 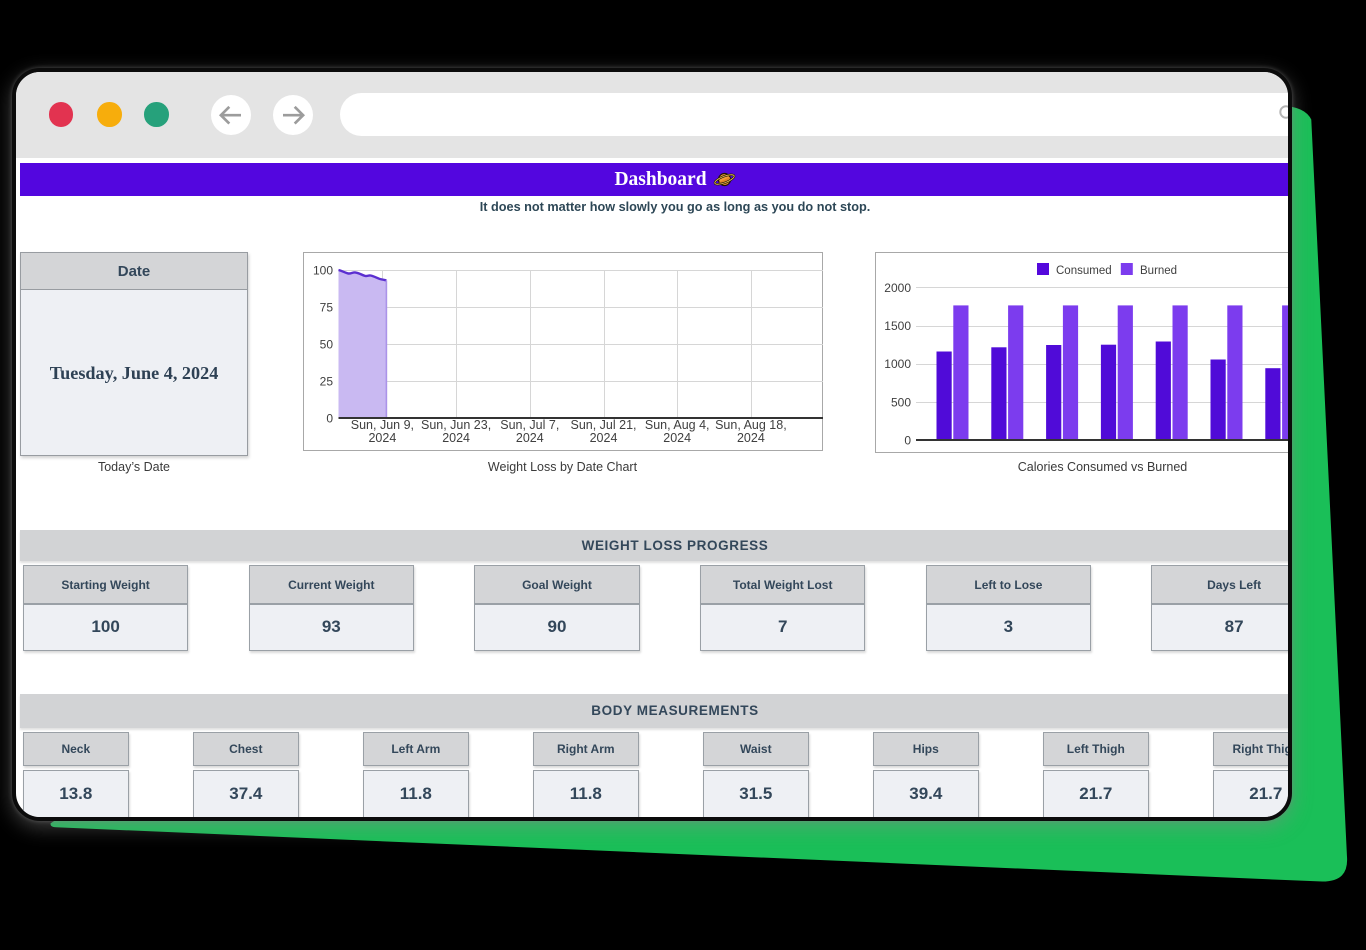 I want to click on svg-text: Sun, Jun 9,, so click(x=382, y=425).